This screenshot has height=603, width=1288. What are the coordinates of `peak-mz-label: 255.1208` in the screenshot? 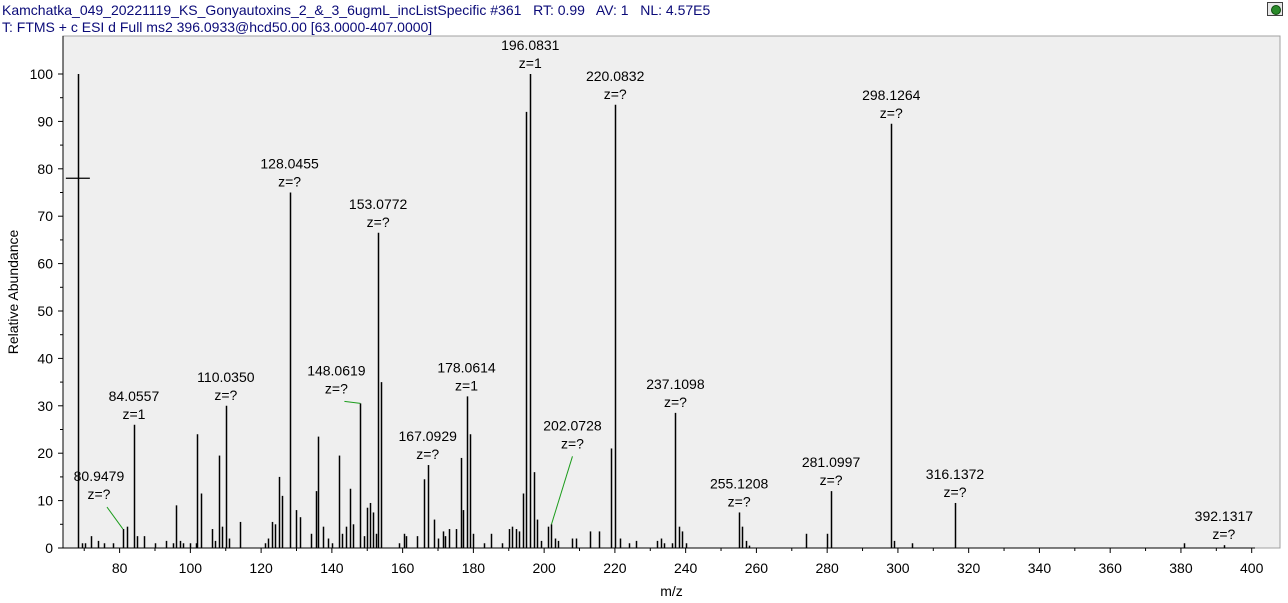 It's located at (739, 483).